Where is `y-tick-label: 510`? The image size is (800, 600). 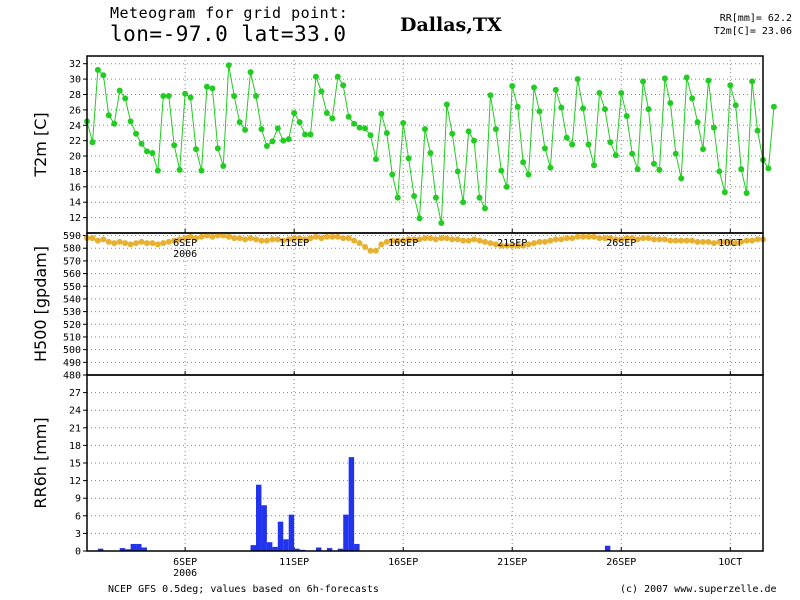 y-tick-label: 510 is located at coordinates (72, 337).